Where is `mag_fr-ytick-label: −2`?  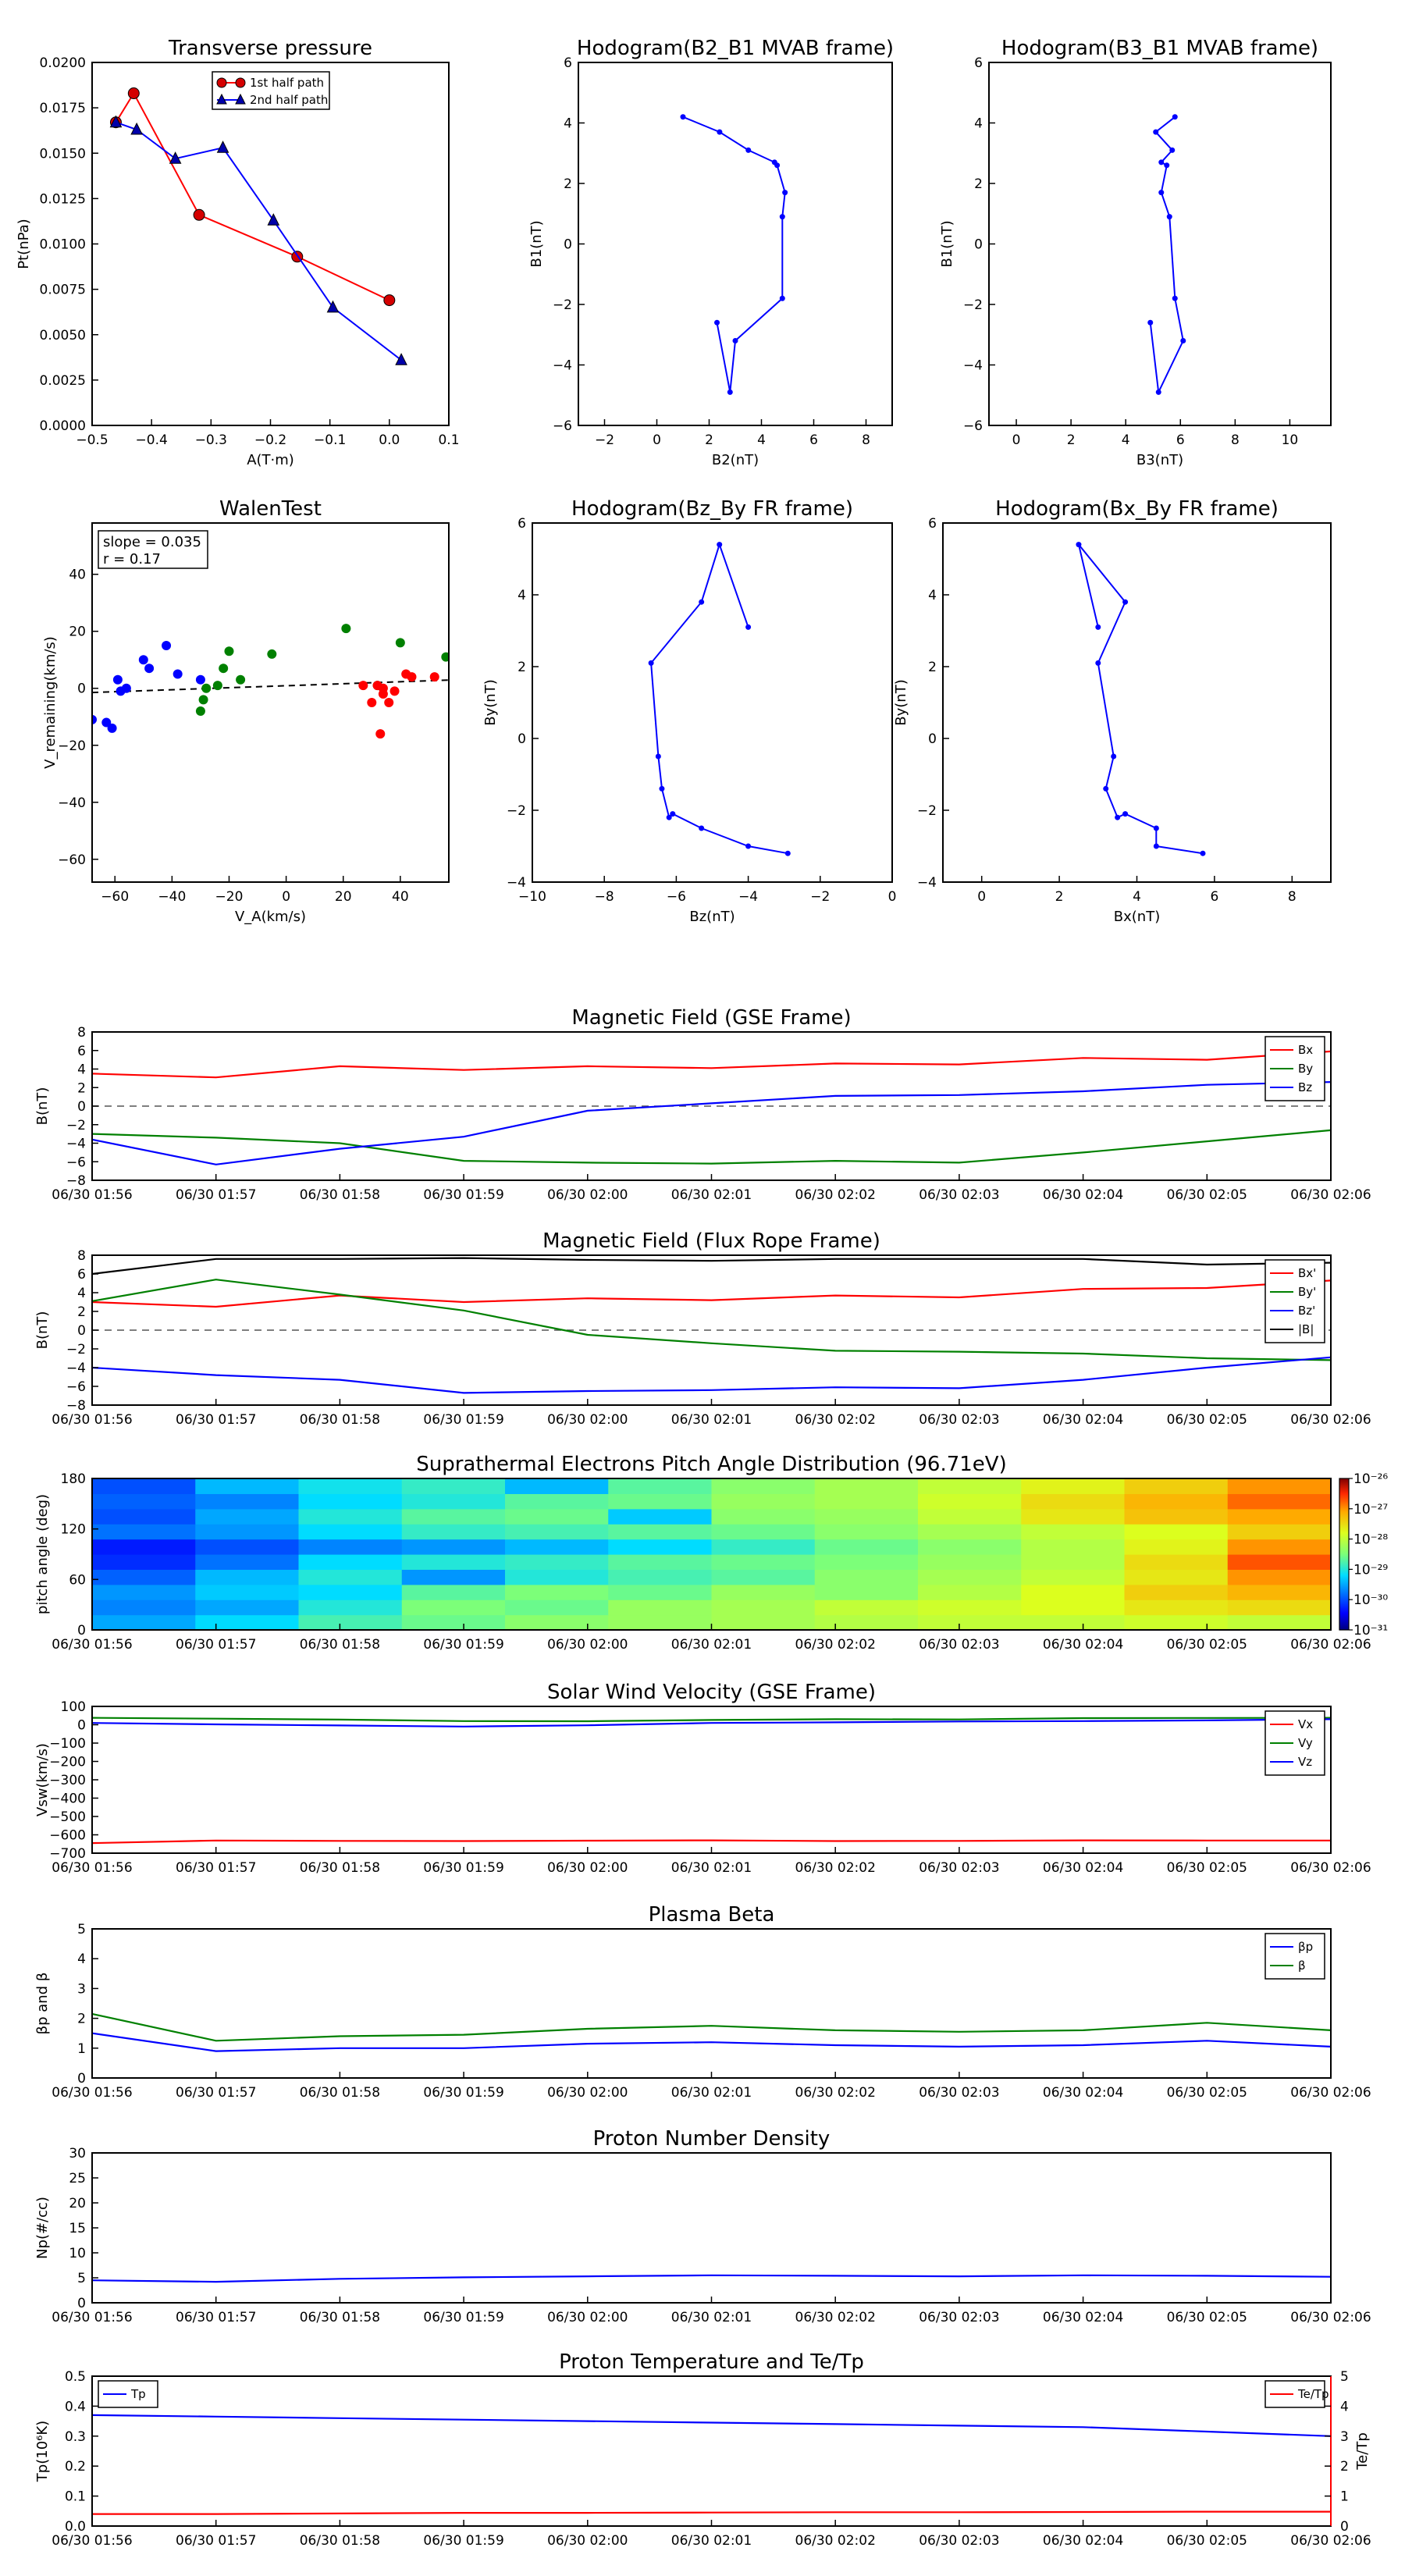 mag_fr-ytick-label: −2 is located at coordinates (76, 1349).